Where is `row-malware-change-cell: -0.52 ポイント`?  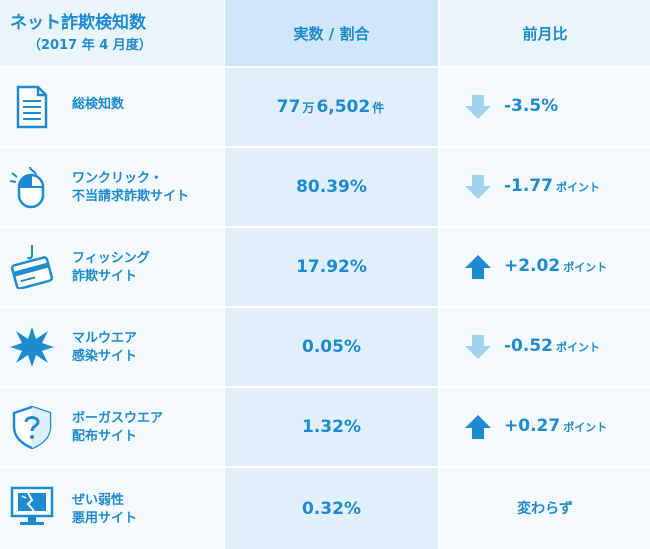 row-malware-change-cell: -0.52 ポイント is located at coordinates (545, 347).